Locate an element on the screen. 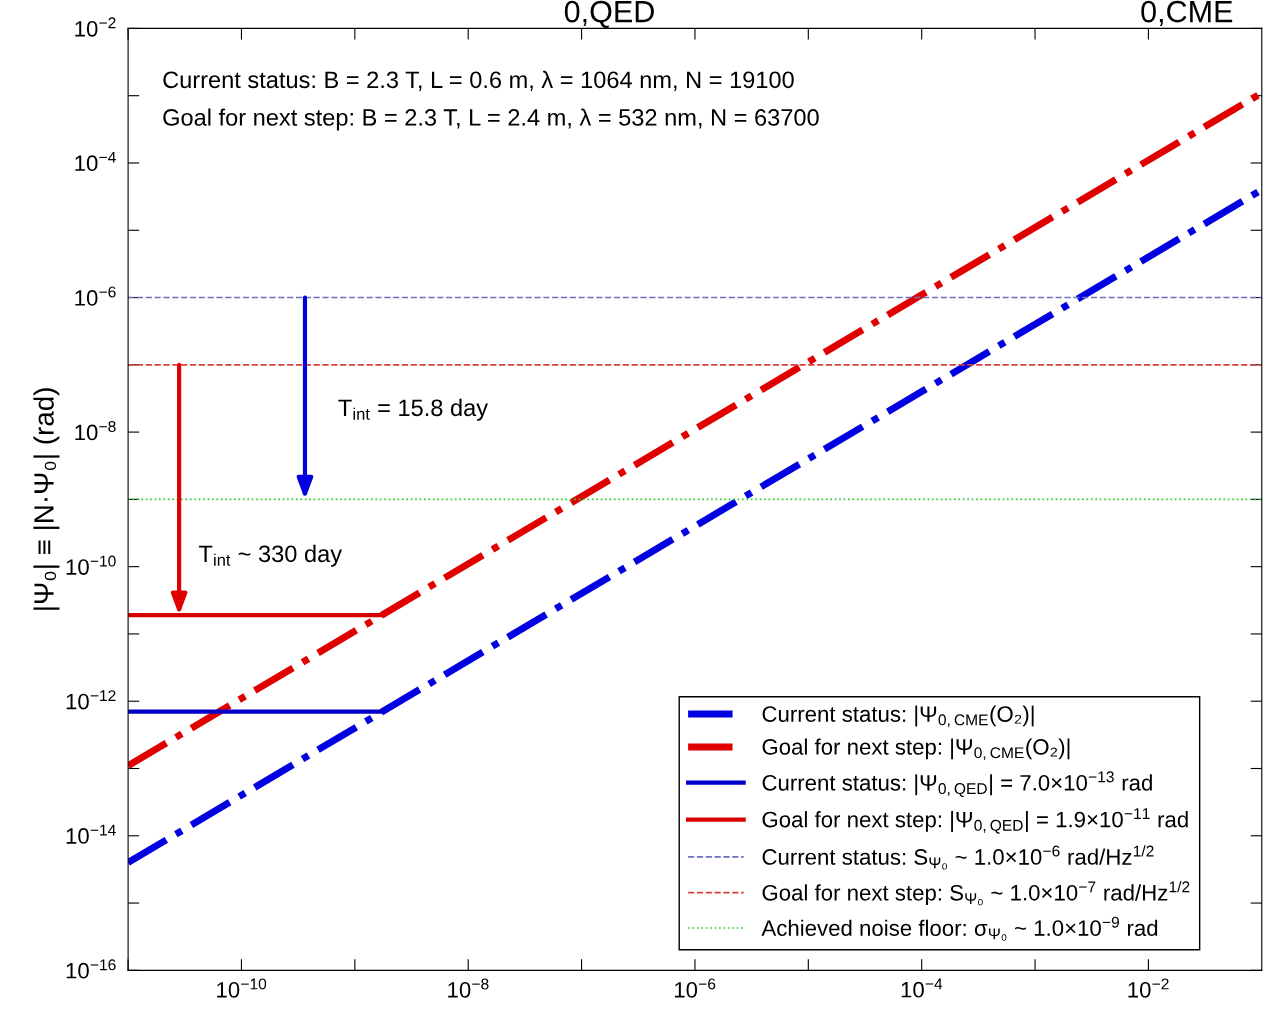 The image size is (1281, 1015). x-tick-label: 10$^{−8}$ is located at coordinates (468, 988).